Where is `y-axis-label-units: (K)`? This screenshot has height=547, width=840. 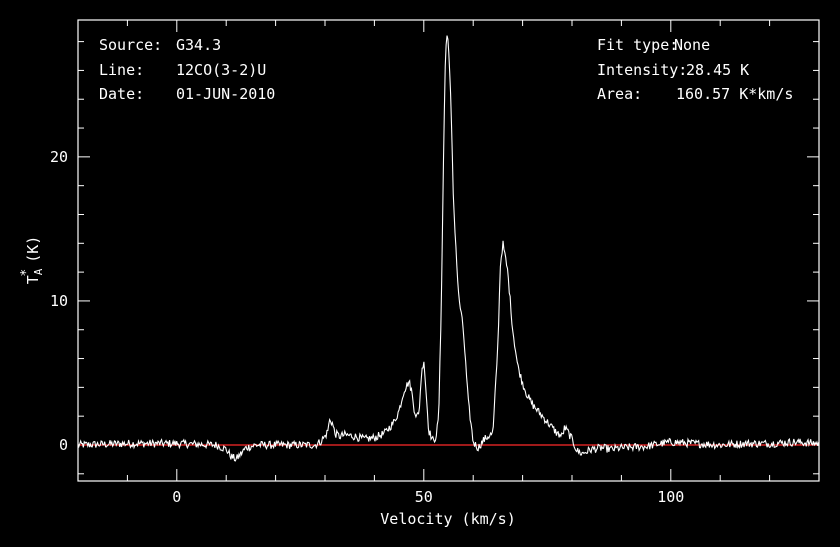 y-axis-label-units: (K) is located at coordinates (33, 249).